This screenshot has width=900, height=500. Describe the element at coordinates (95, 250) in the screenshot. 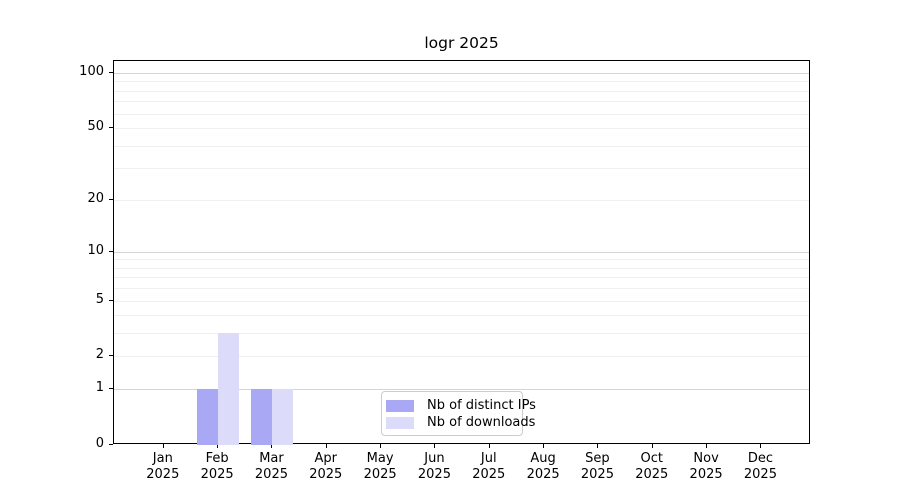

I see `y-tick-label: 10` at that location.